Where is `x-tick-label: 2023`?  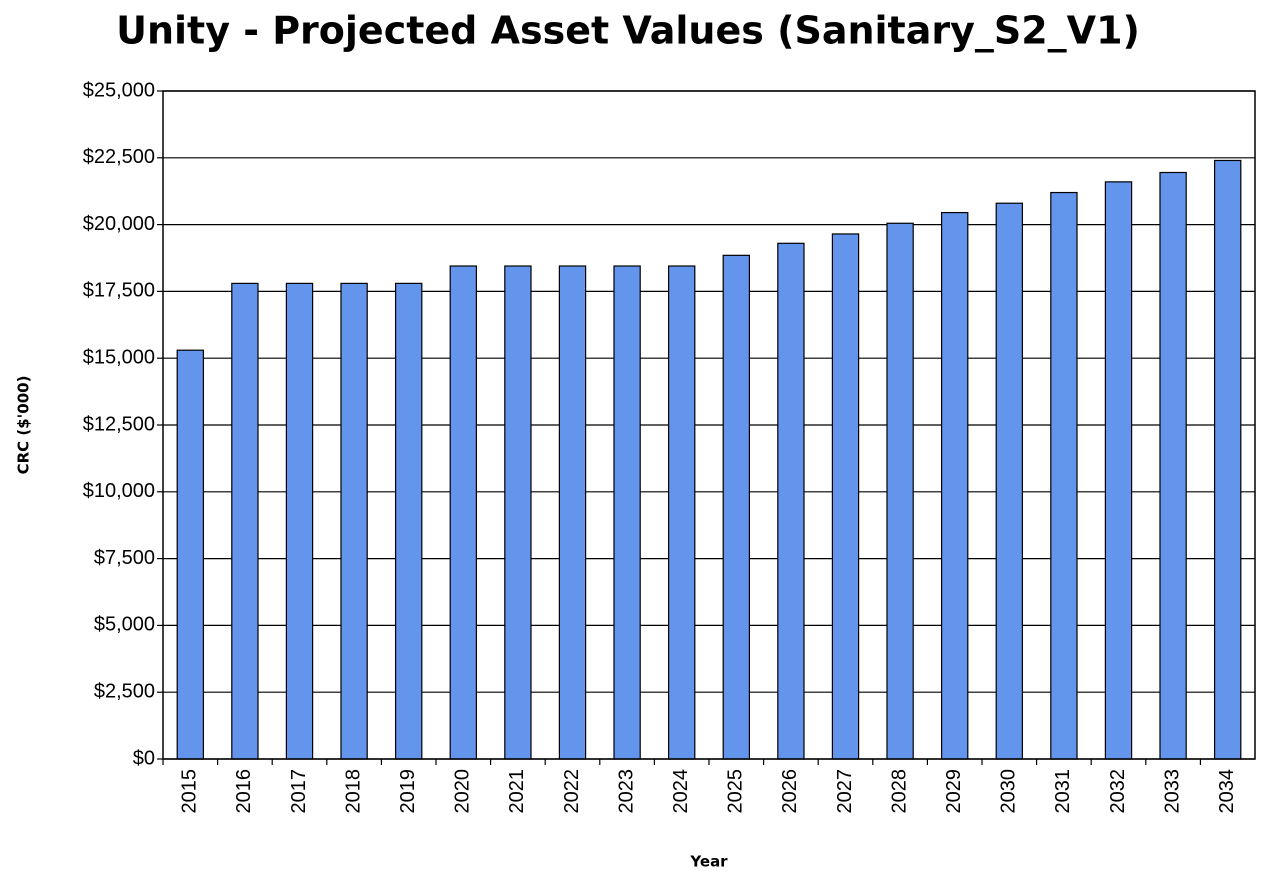 x-tick-label: 2023 is located at coordinates (626, 791).